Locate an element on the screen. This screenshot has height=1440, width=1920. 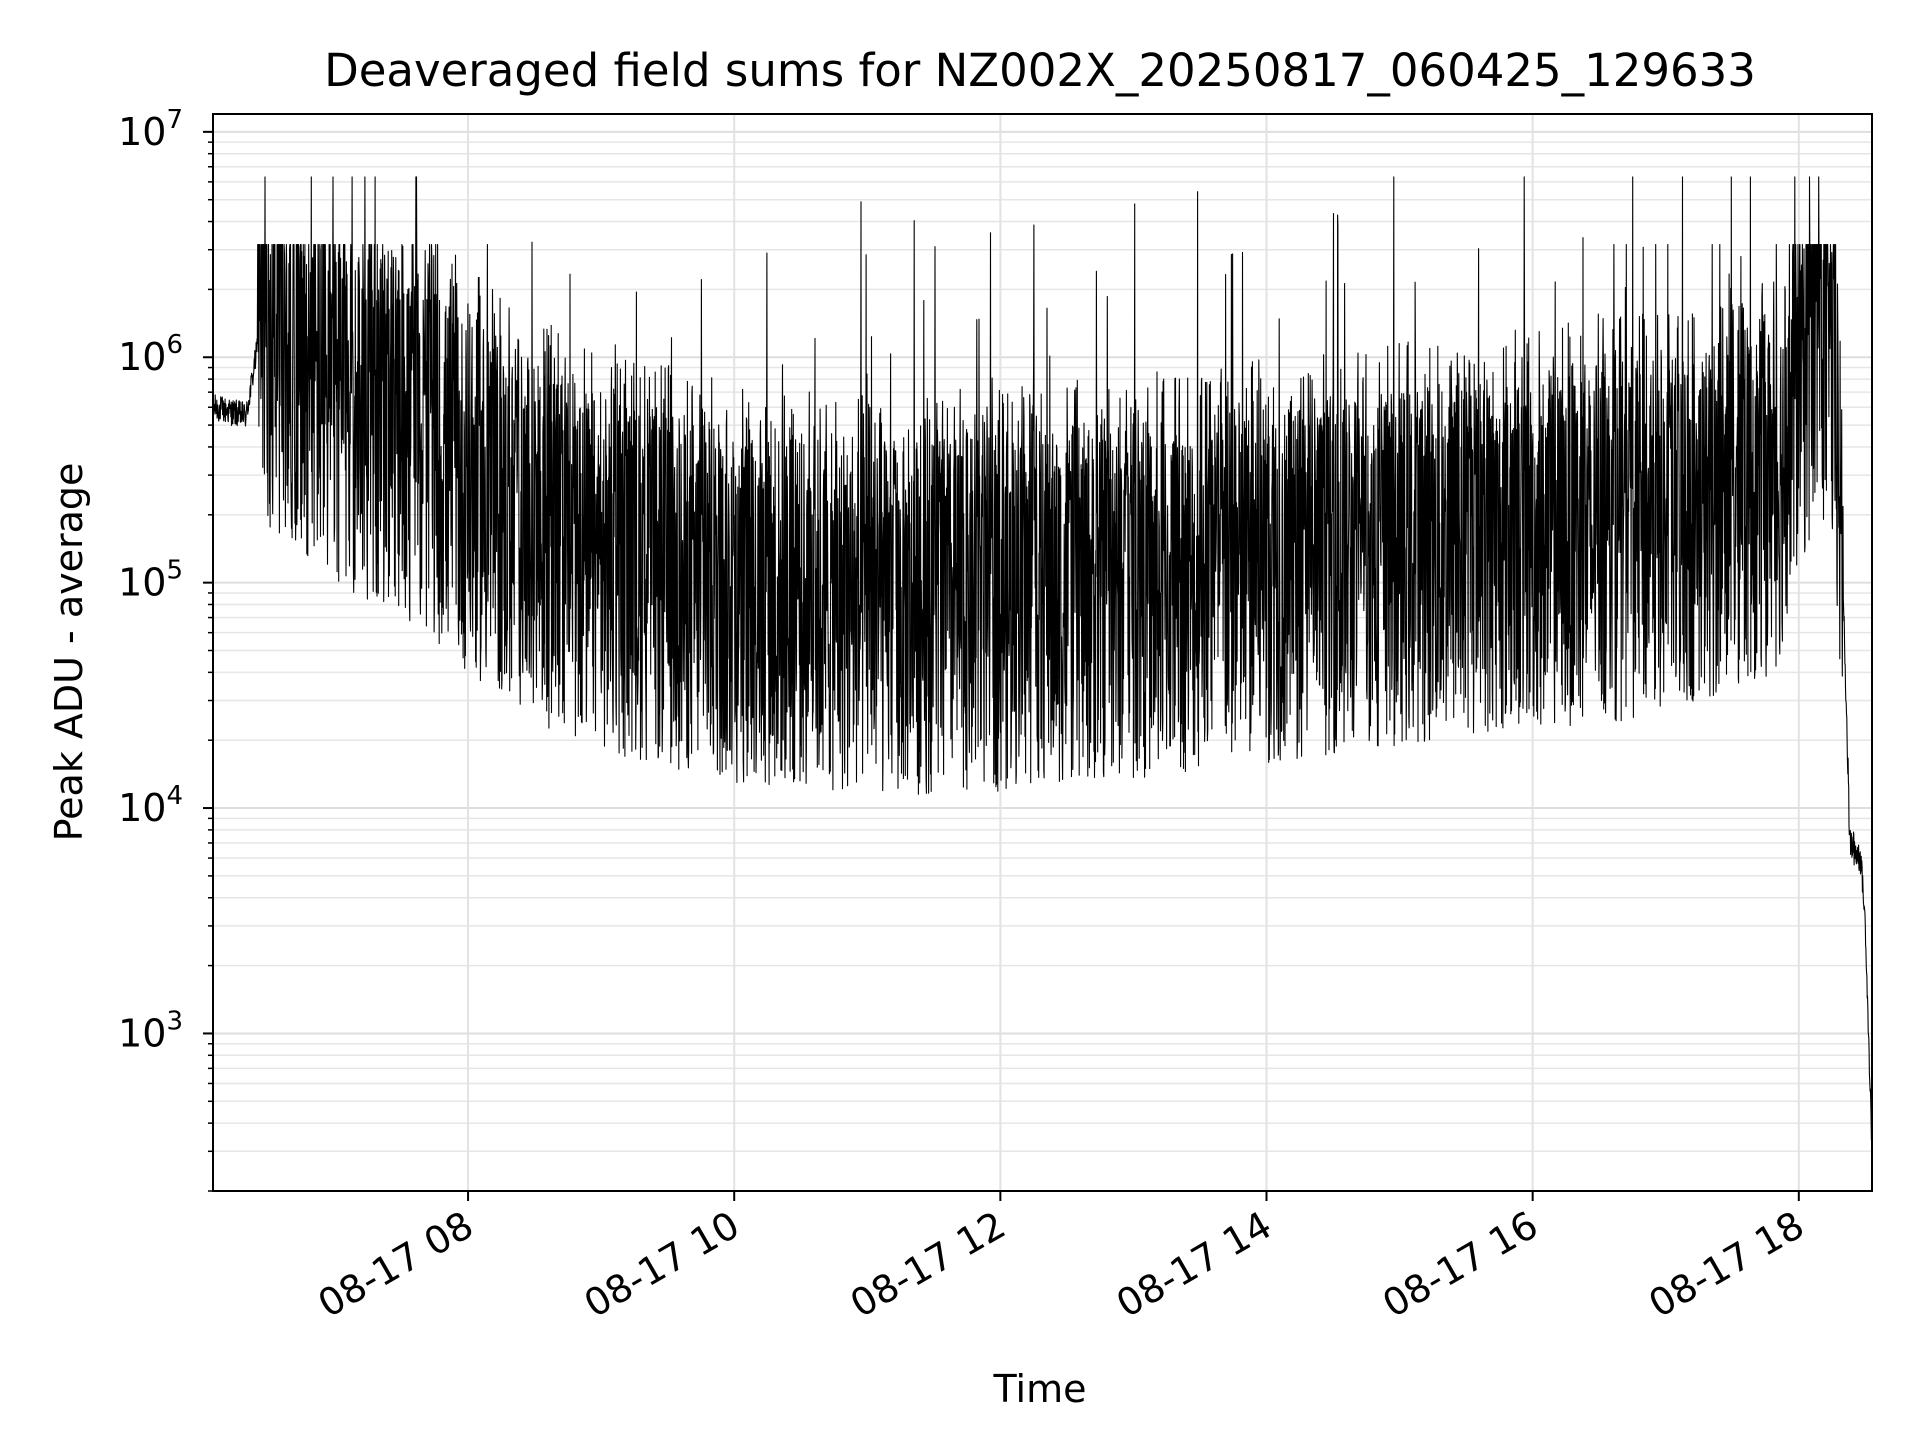
y-tick-label: 105 is located at coordinates (150, 580).